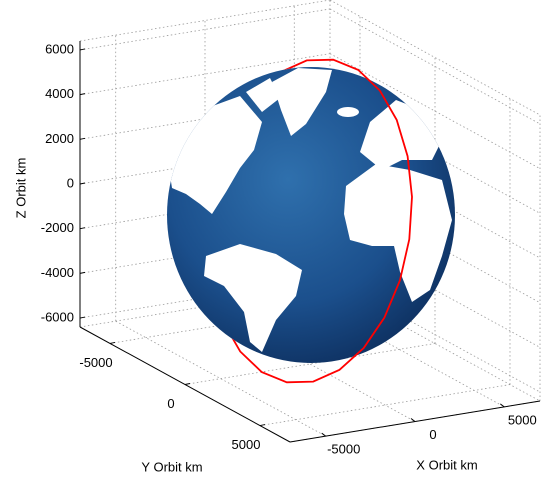 The image size is (550, 484). I want to click on x-tick-label: 5000, so click(522, 419).